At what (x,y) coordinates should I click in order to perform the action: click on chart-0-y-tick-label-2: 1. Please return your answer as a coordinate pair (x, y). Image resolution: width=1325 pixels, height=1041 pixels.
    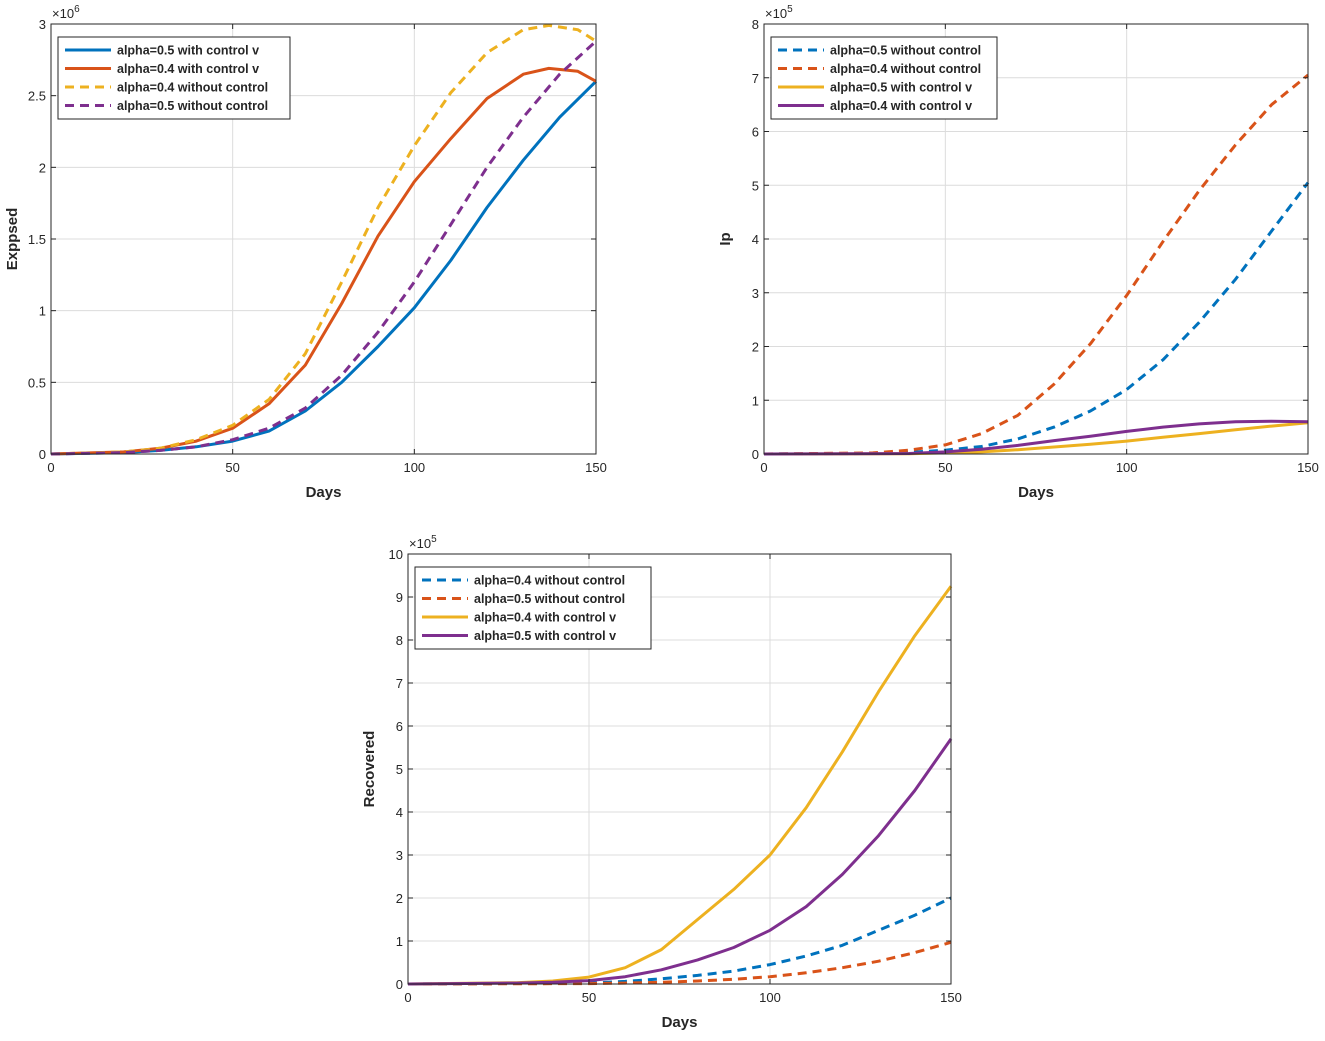
    Looking at the image, I should click on (42, 311).